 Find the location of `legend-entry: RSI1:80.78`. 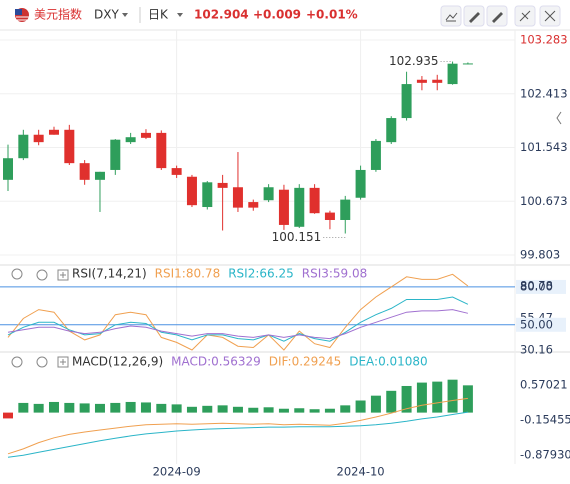

legend-entry: RSI1:80.78 is located at coordinates (188, 274).